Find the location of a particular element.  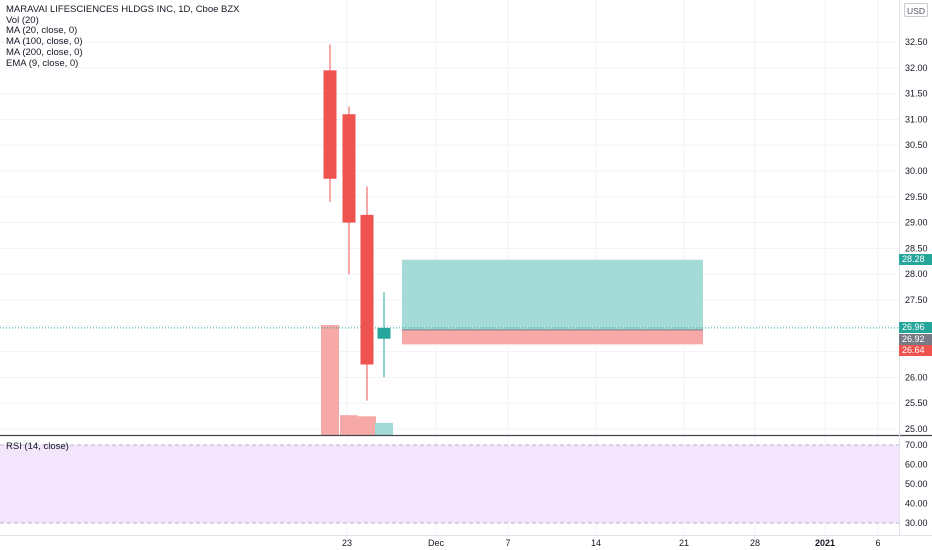

rsi-tick-label: 40.00 is located at coordinates (916, 504).